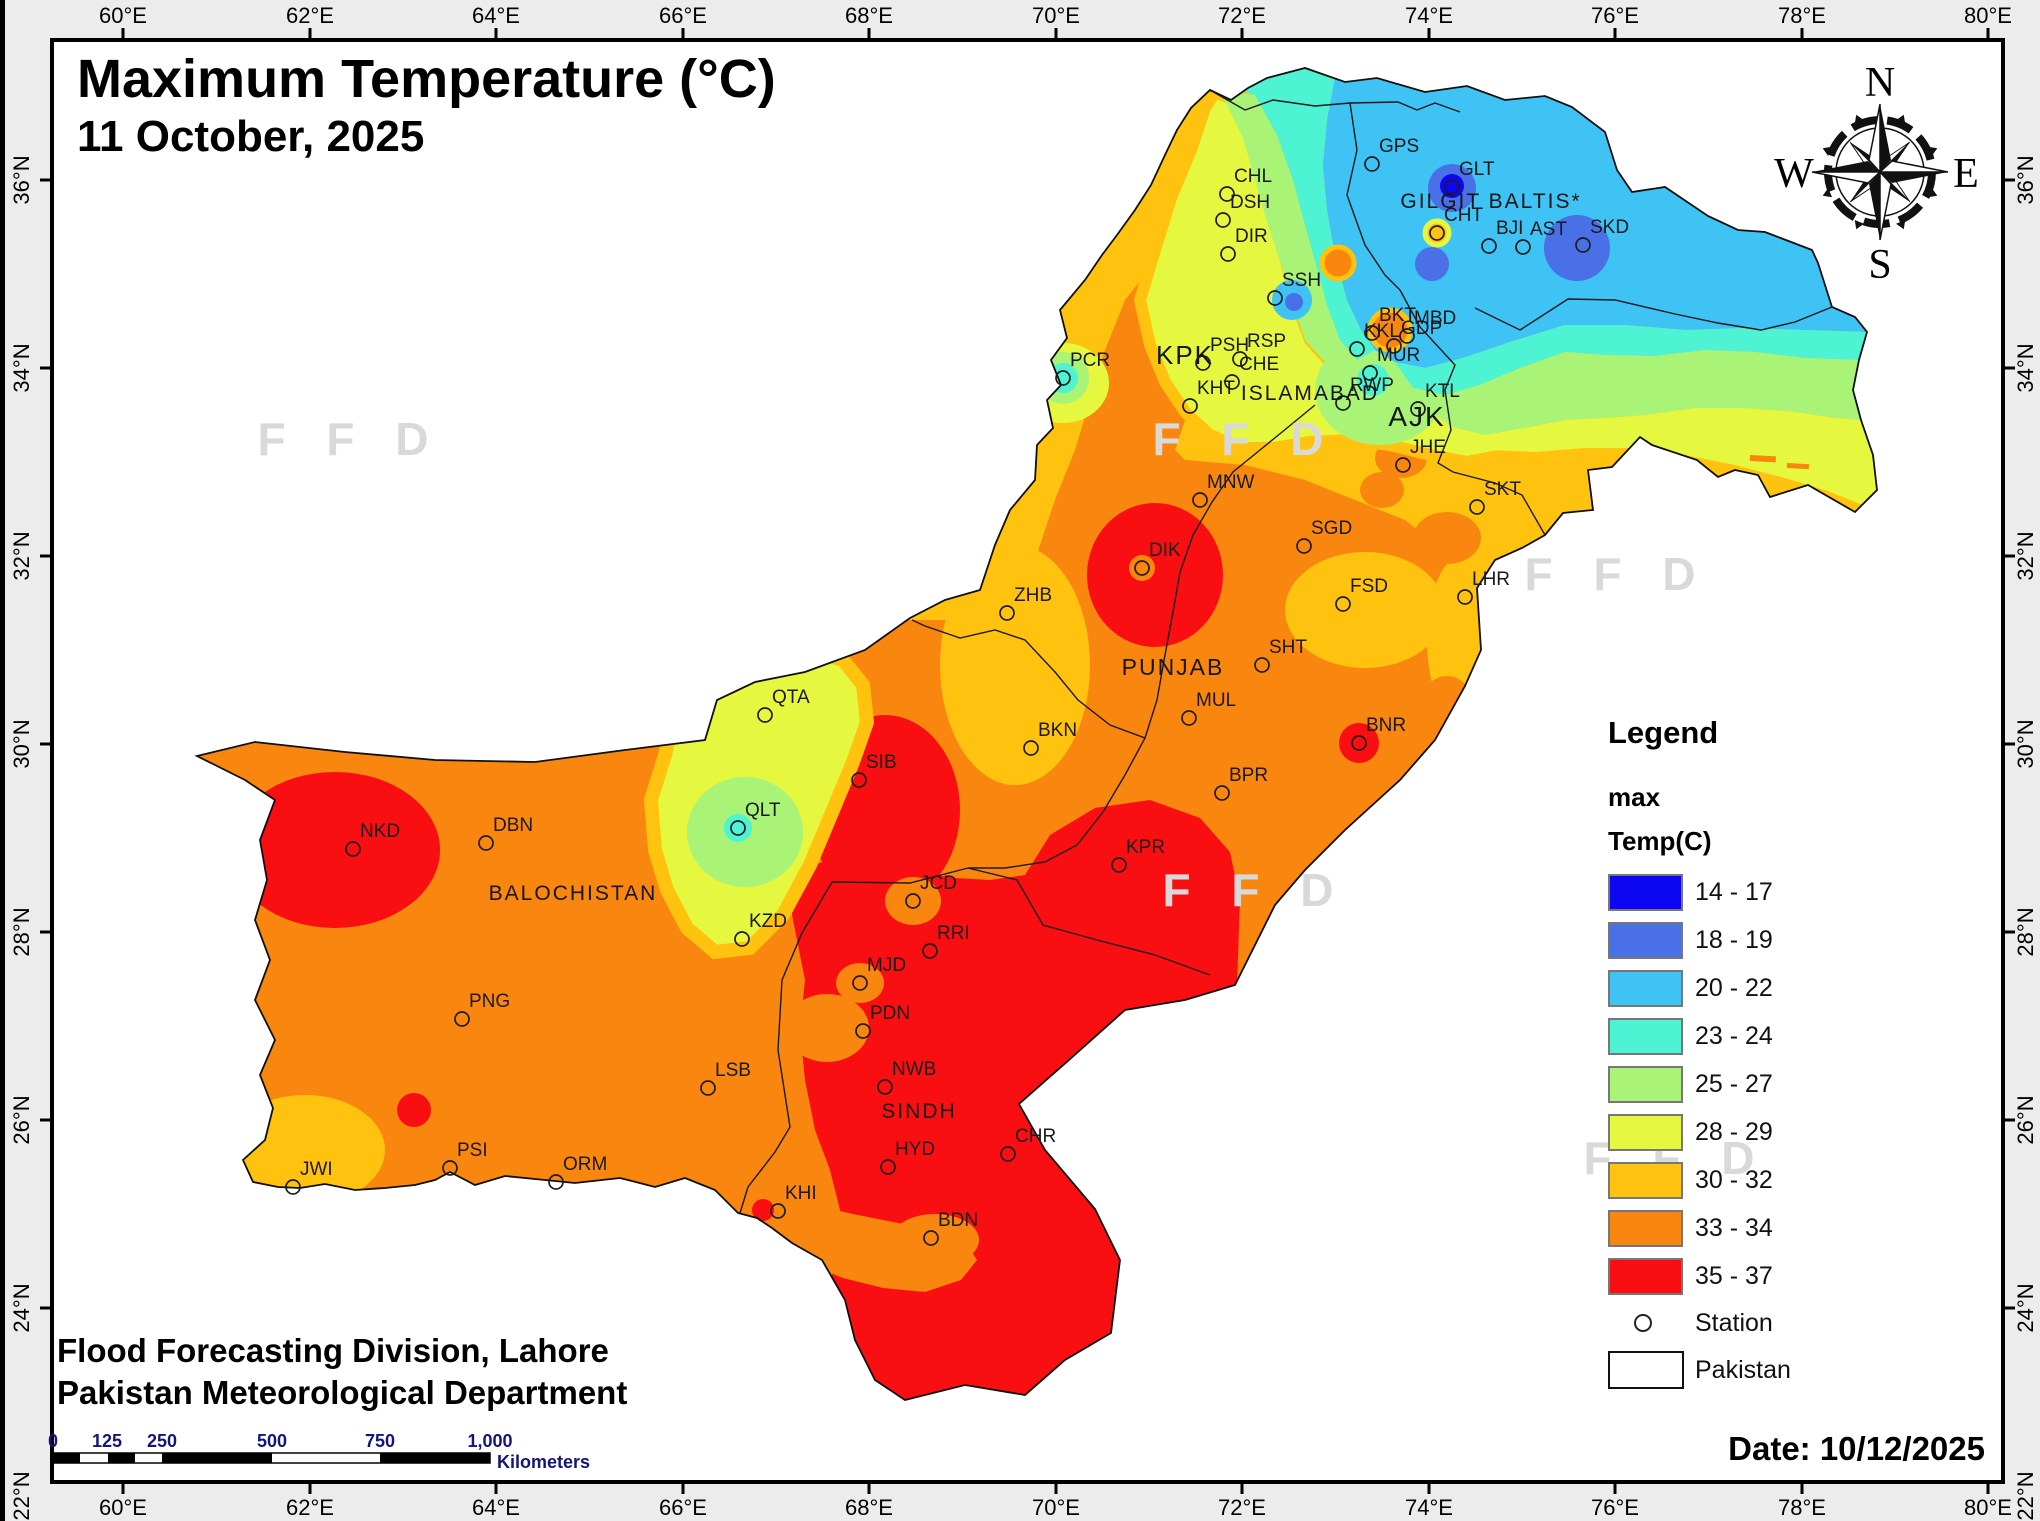 Image resolution: width=2040 pixels, height=1521 pixels. Describe the element at coordinates (1856, 1448) in the screenshot. I see `map-date: Date: 10/12/2025` at that location.